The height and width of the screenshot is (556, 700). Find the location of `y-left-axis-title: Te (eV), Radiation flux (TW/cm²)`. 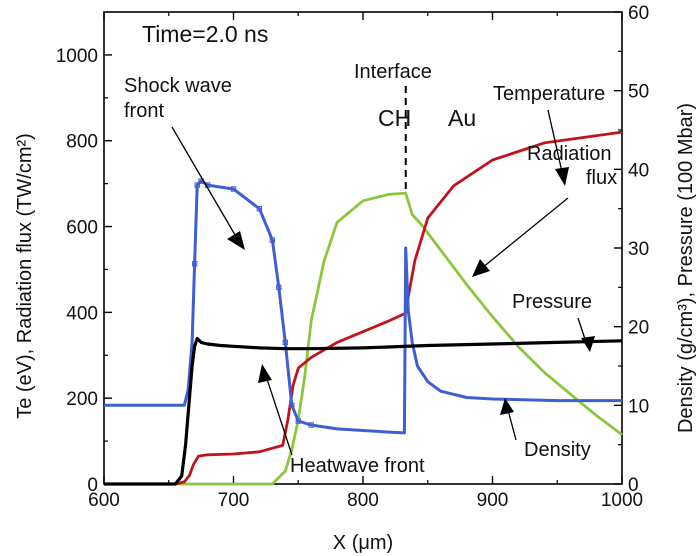

y-left-axis-title: Te (eV), Radiation flux (TW/cm²) is located at coordinates (25, 276).